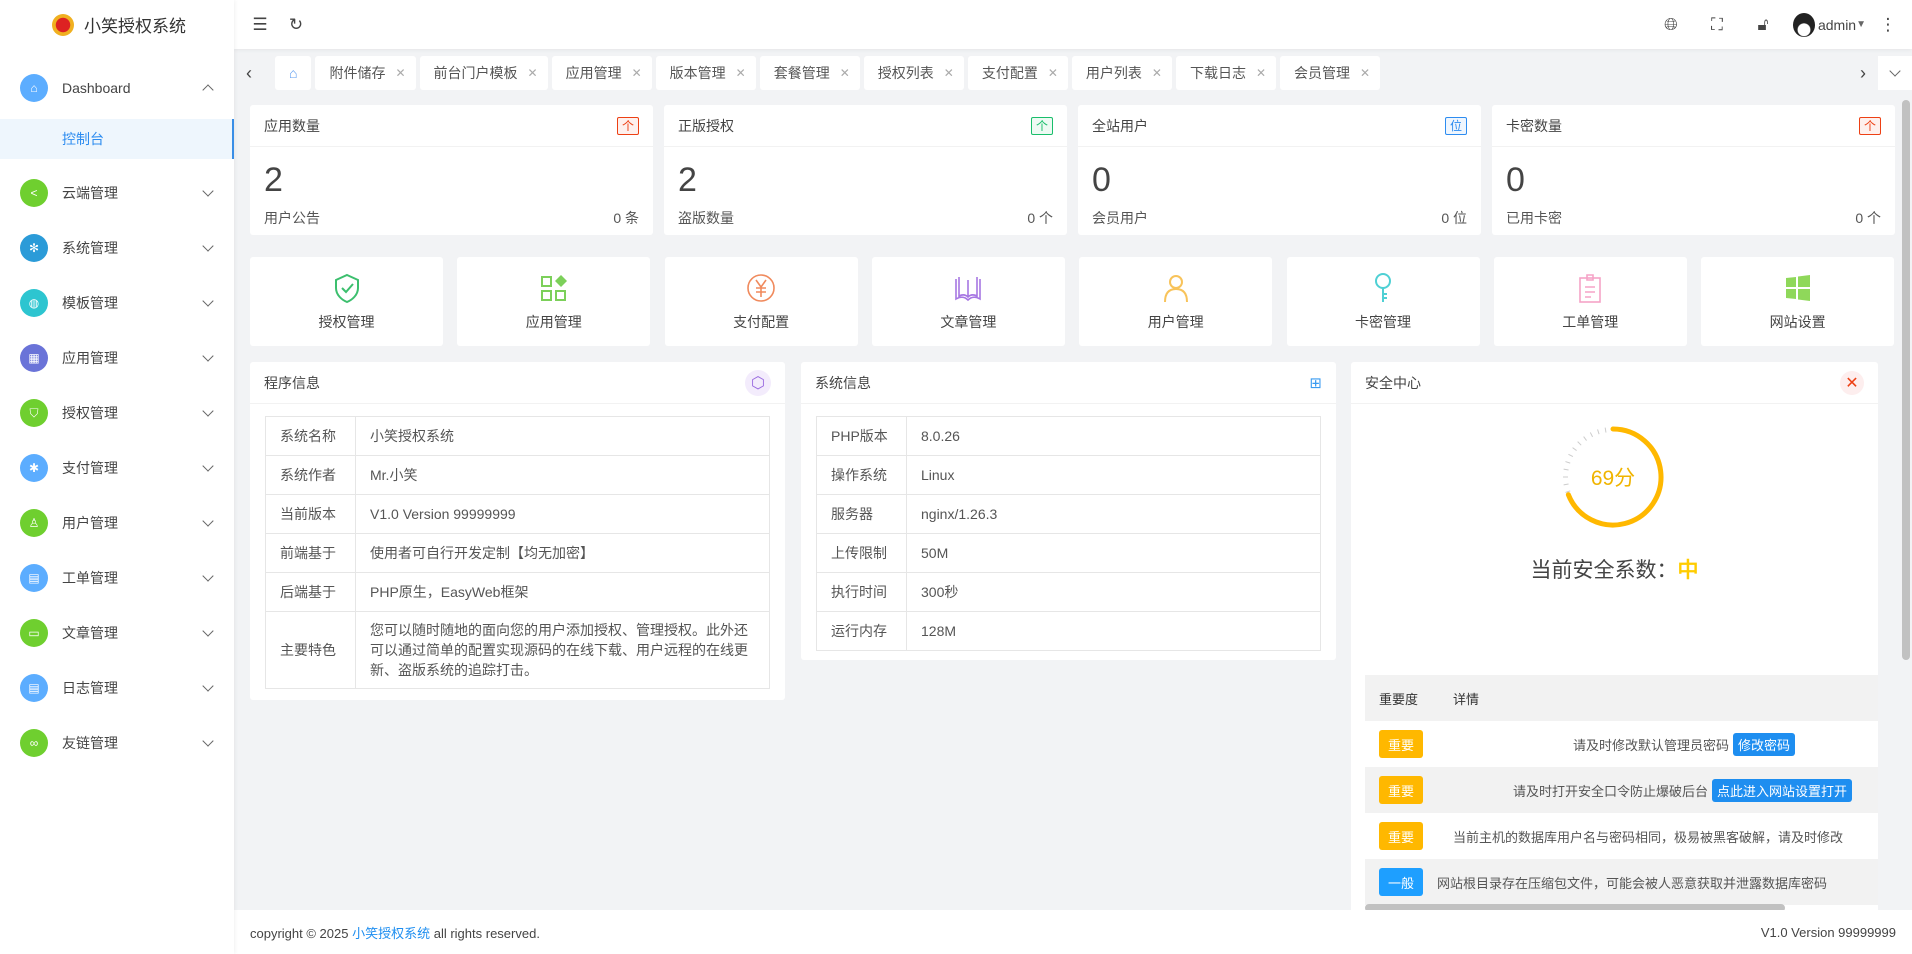  What do you see at coordinates (293, 73) in the screenshot?
I see `tab-home: ⌂` at bounding box center [293, 73].